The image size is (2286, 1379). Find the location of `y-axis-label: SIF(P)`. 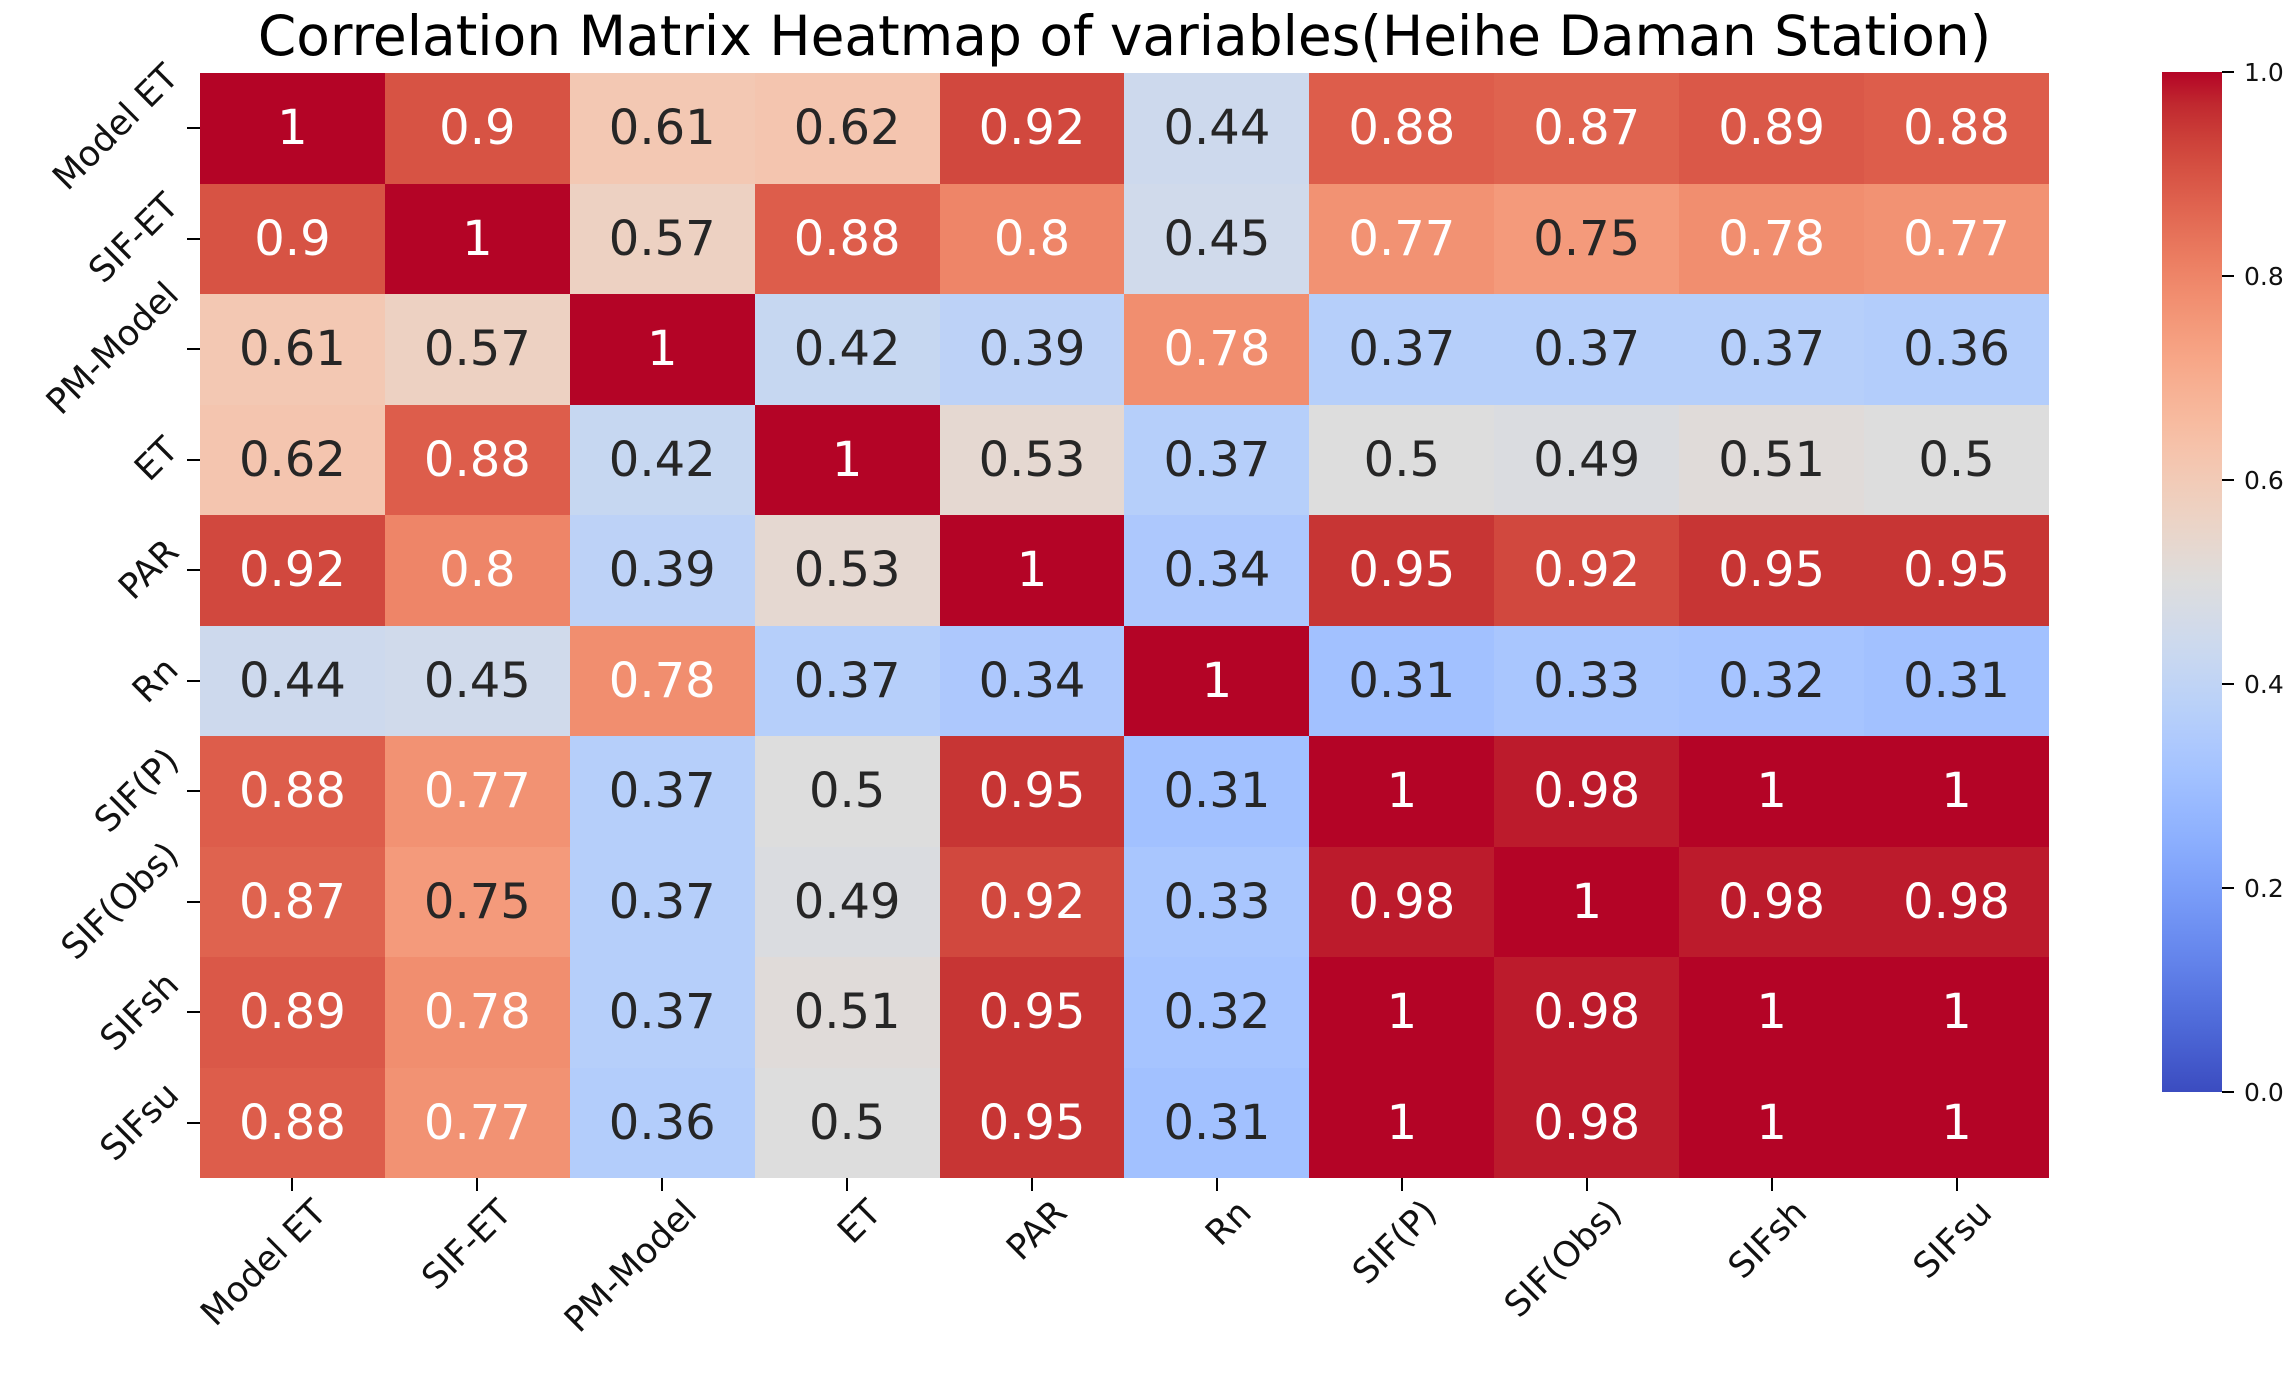

y-axis-label: SIF(P) is located at coordinates (136, 790).